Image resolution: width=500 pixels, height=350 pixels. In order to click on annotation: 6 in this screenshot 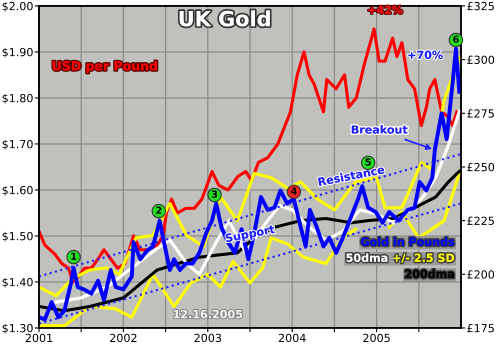, I will do `click(456, 39)`.